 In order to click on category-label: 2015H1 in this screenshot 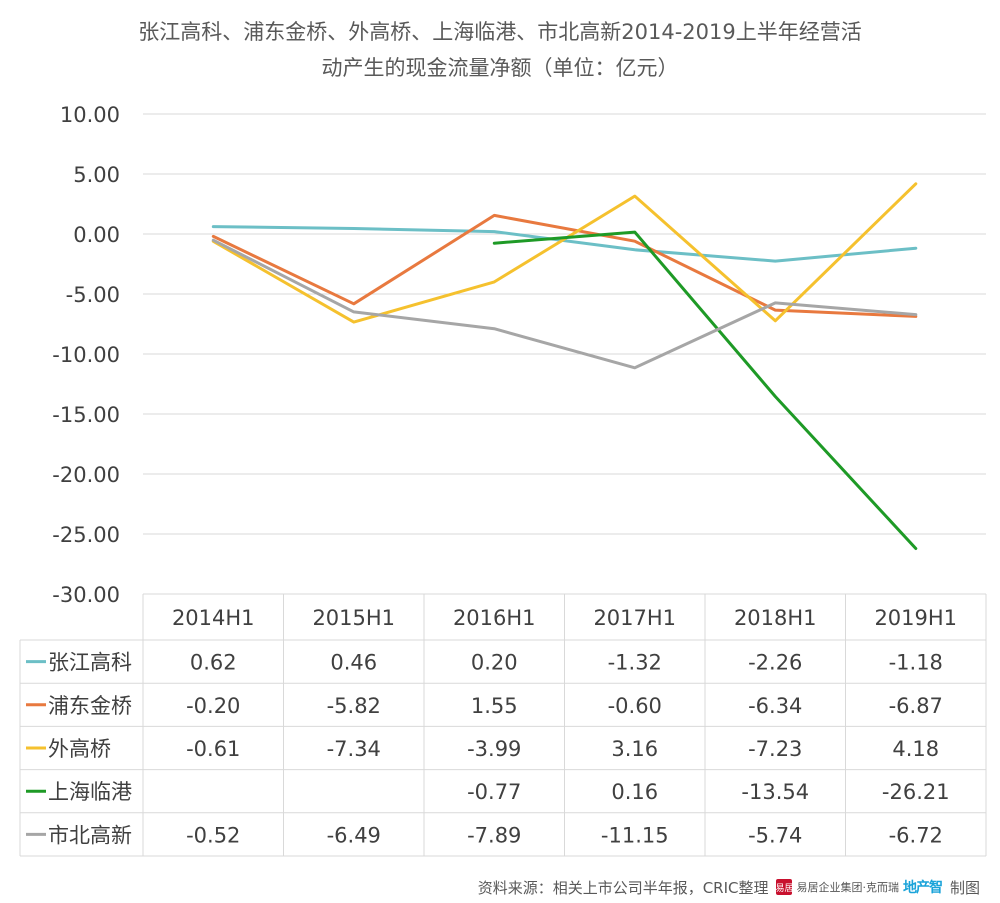, I will do `click(353, 618)`.